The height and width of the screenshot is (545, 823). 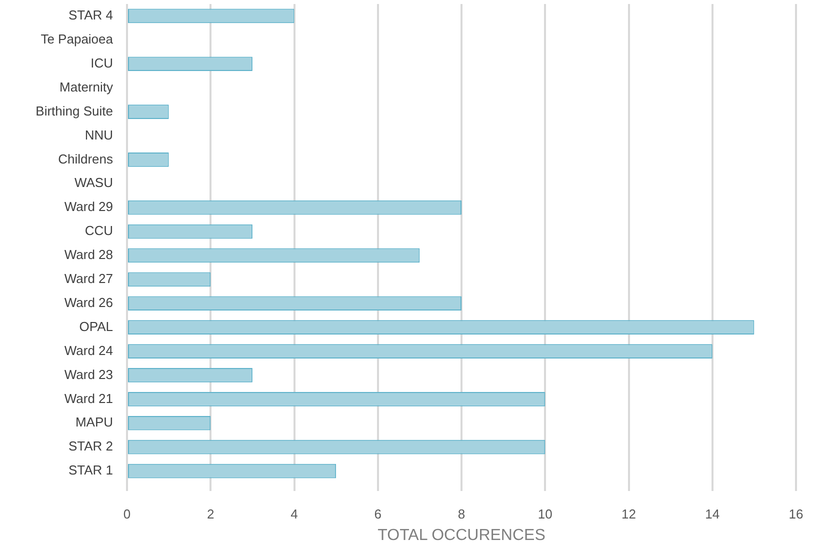 I want to click on y-tick-label: WASU, so click(x=93, y=182).